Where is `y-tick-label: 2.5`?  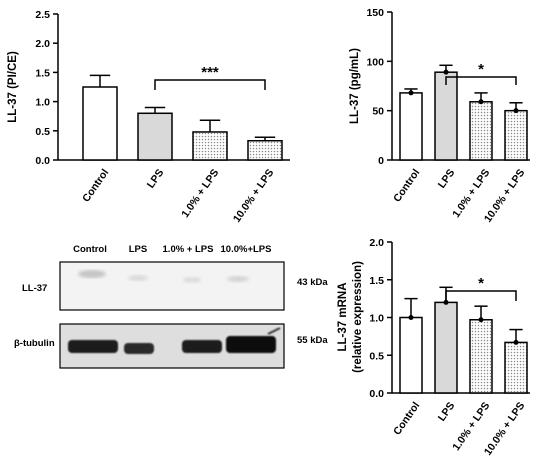
y-tick-label: 2.5 is located at coordinates (42, 15).